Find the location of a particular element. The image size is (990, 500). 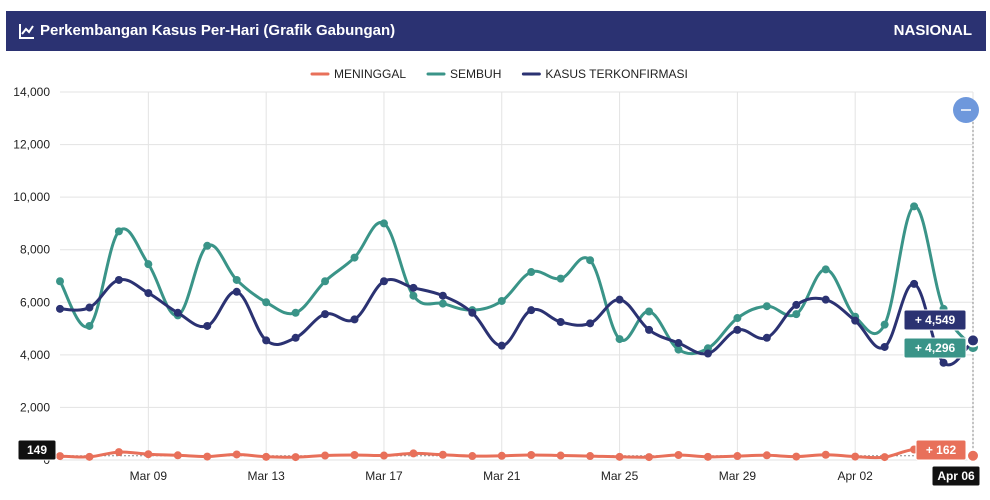

y-tick-label: 14,000 is located at coordinates (31, 92).